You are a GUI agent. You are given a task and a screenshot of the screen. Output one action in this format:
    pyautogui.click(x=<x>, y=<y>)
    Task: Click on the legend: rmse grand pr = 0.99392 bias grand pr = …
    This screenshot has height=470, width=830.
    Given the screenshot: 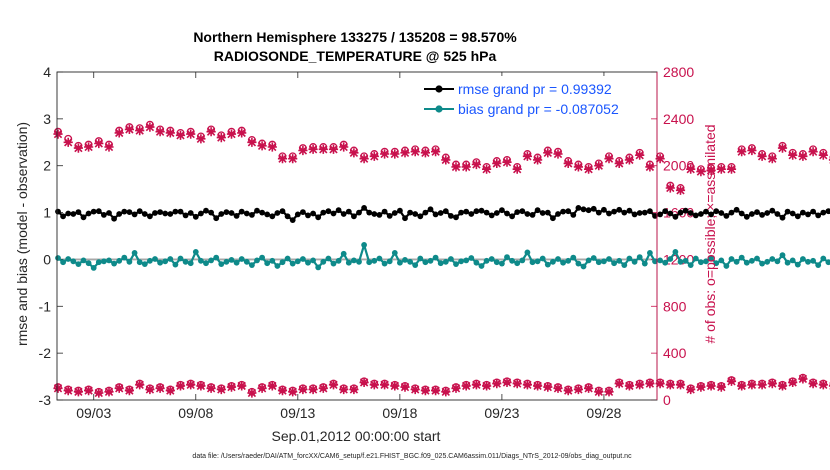 What is the action you would take?
    pyautogui.click(x=533, y=98)
    